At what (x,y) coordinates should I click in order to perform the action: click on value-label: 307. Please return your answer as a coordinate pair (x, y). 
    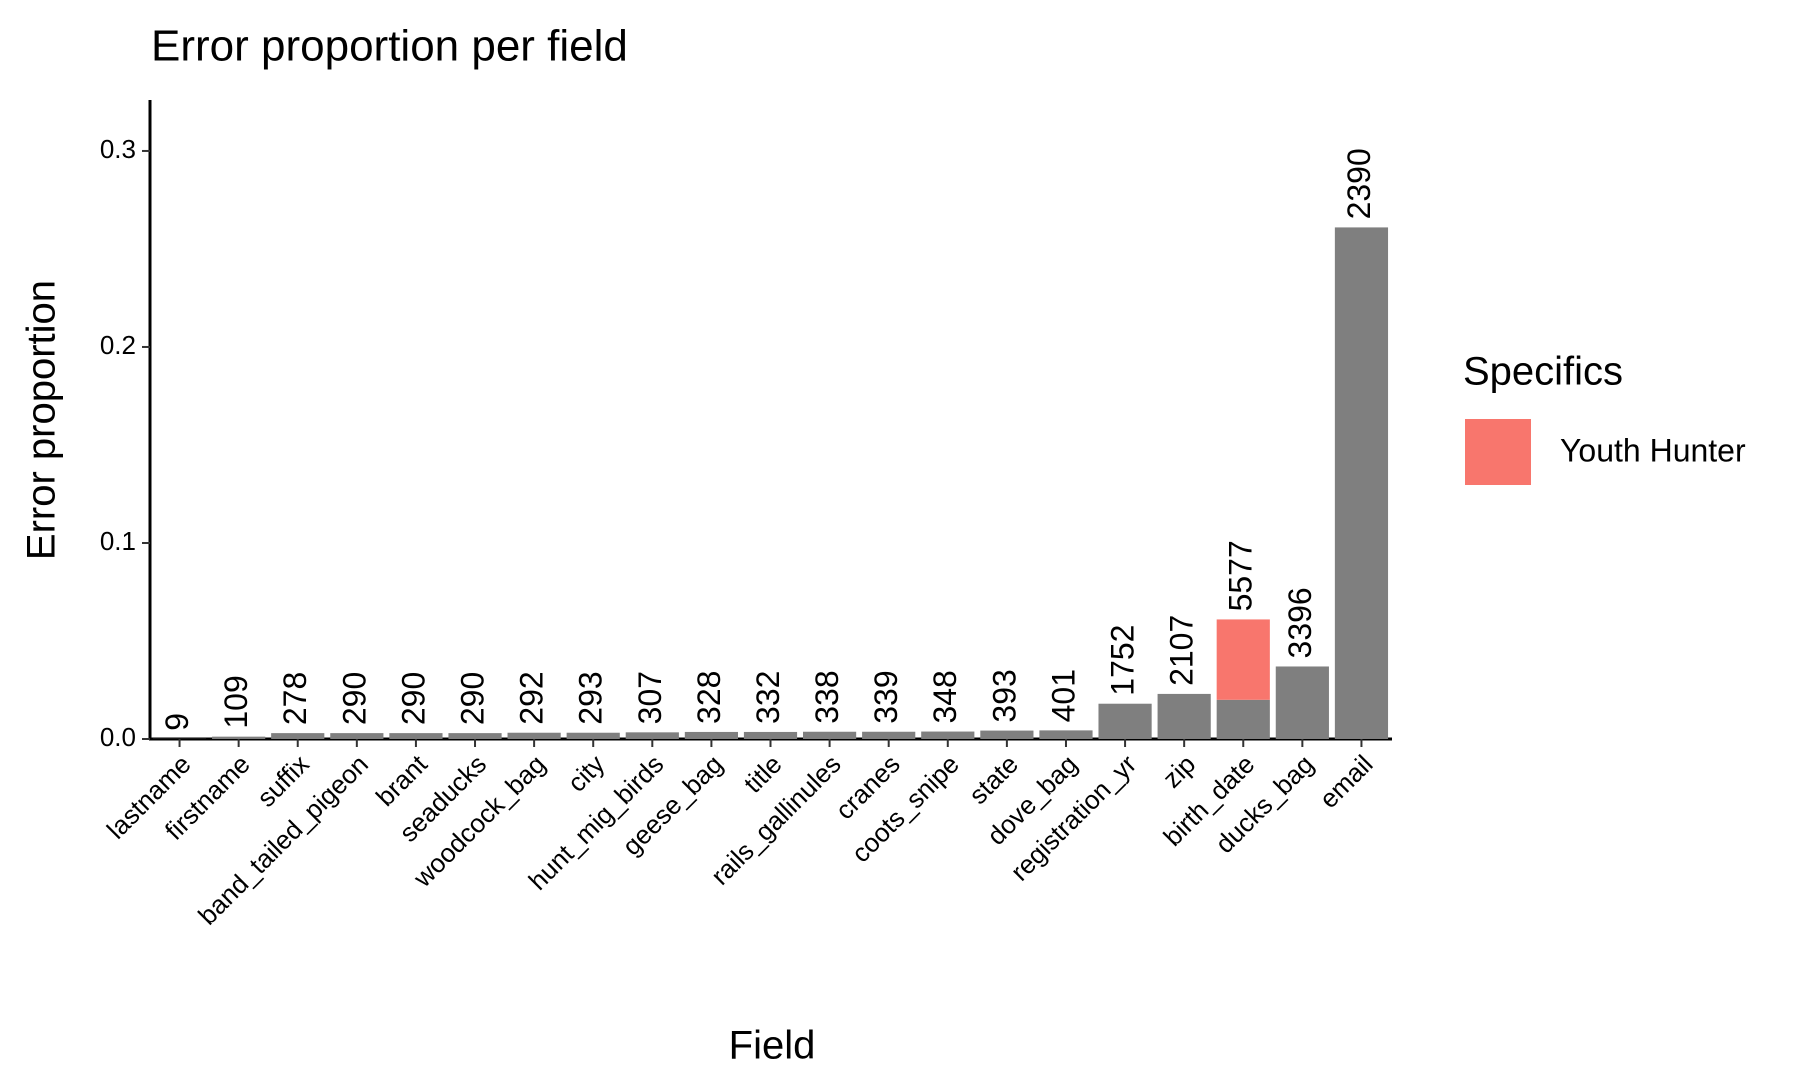
    Looking at the image, I should click on (650, 697).